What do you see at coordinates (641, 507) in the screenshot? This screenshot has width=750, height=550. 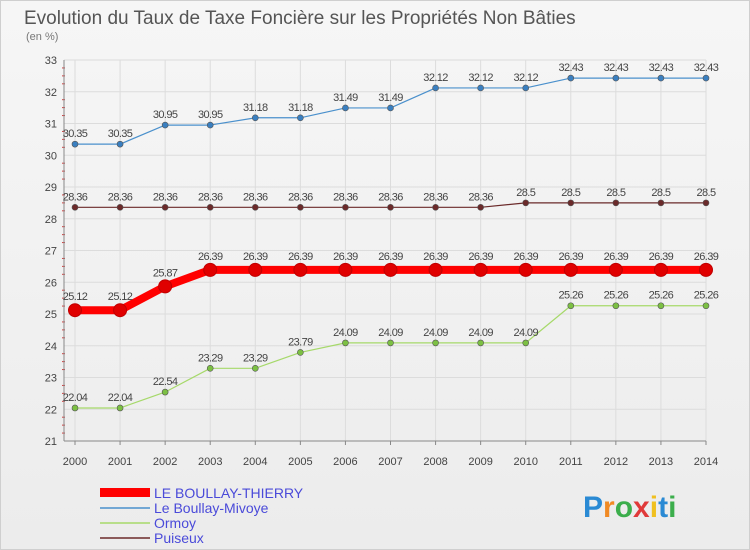 I see `logo-letter: x` at bounding box center [641, 507].